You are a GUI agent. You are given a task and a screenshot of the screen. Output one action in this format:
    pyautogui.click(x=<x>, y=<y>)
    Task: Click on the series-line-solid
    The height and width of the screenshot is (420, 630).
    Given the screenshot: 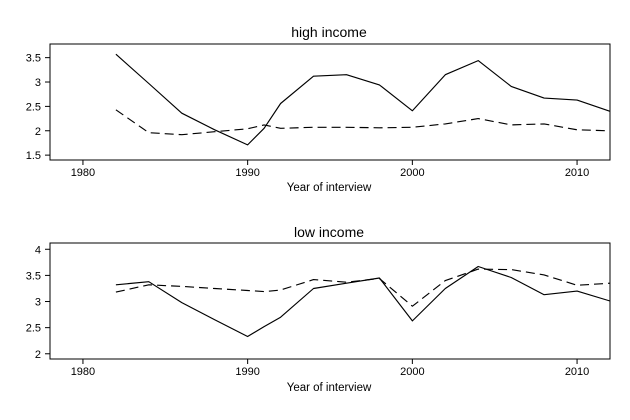 What is the action you would take?
    pyautogui.click(x=363, y=301)
    